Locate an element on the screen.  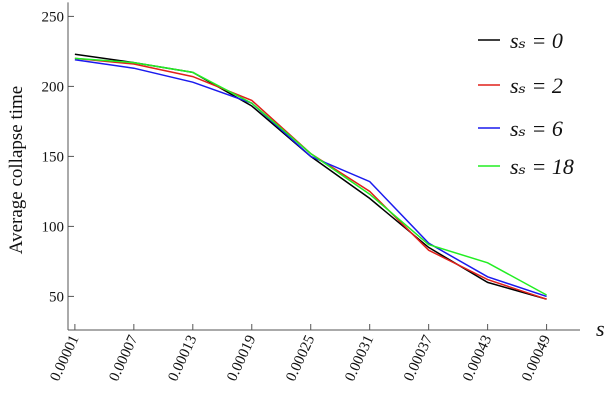
x-tick-label: 0.00049 is located at coordinates (536, 358).